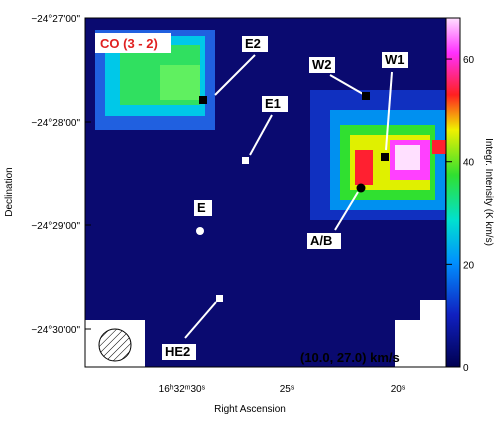  What do you see at coordinates (250, 409) in the screenshot?
I see `x-label: Right Ascension` at bounding box center [250, 409].